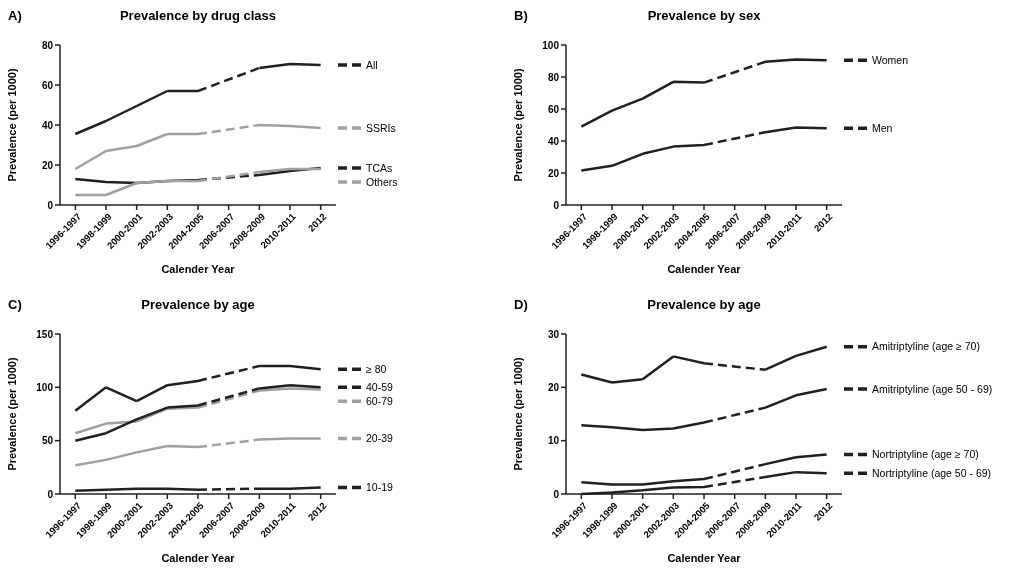  What do you see at coordinates (380, 487) in the screenshot?
I see `legend-label: 10-19` at bounding box center [380, 487].